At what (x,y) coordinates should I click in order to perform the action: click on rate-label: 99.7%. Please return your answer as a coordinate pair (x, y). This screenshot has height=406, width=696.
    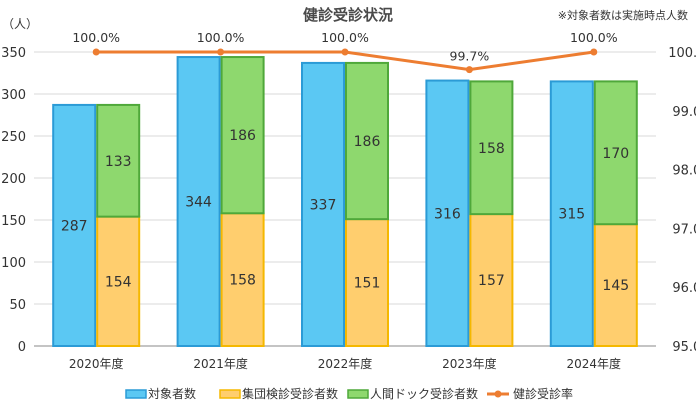
    Looking at the image, I should click on (470, 56).